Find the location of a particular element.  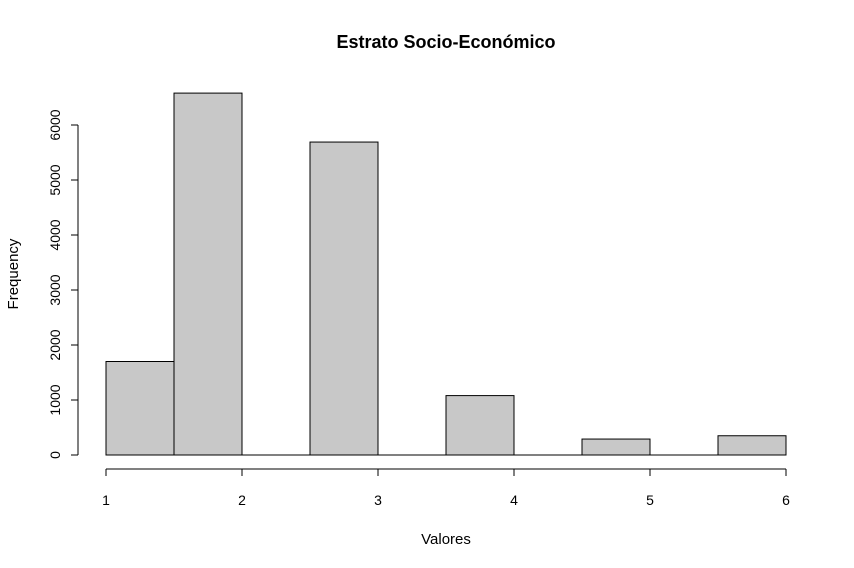

y-tick-label: 6000 is located at coordinates (55, 124).